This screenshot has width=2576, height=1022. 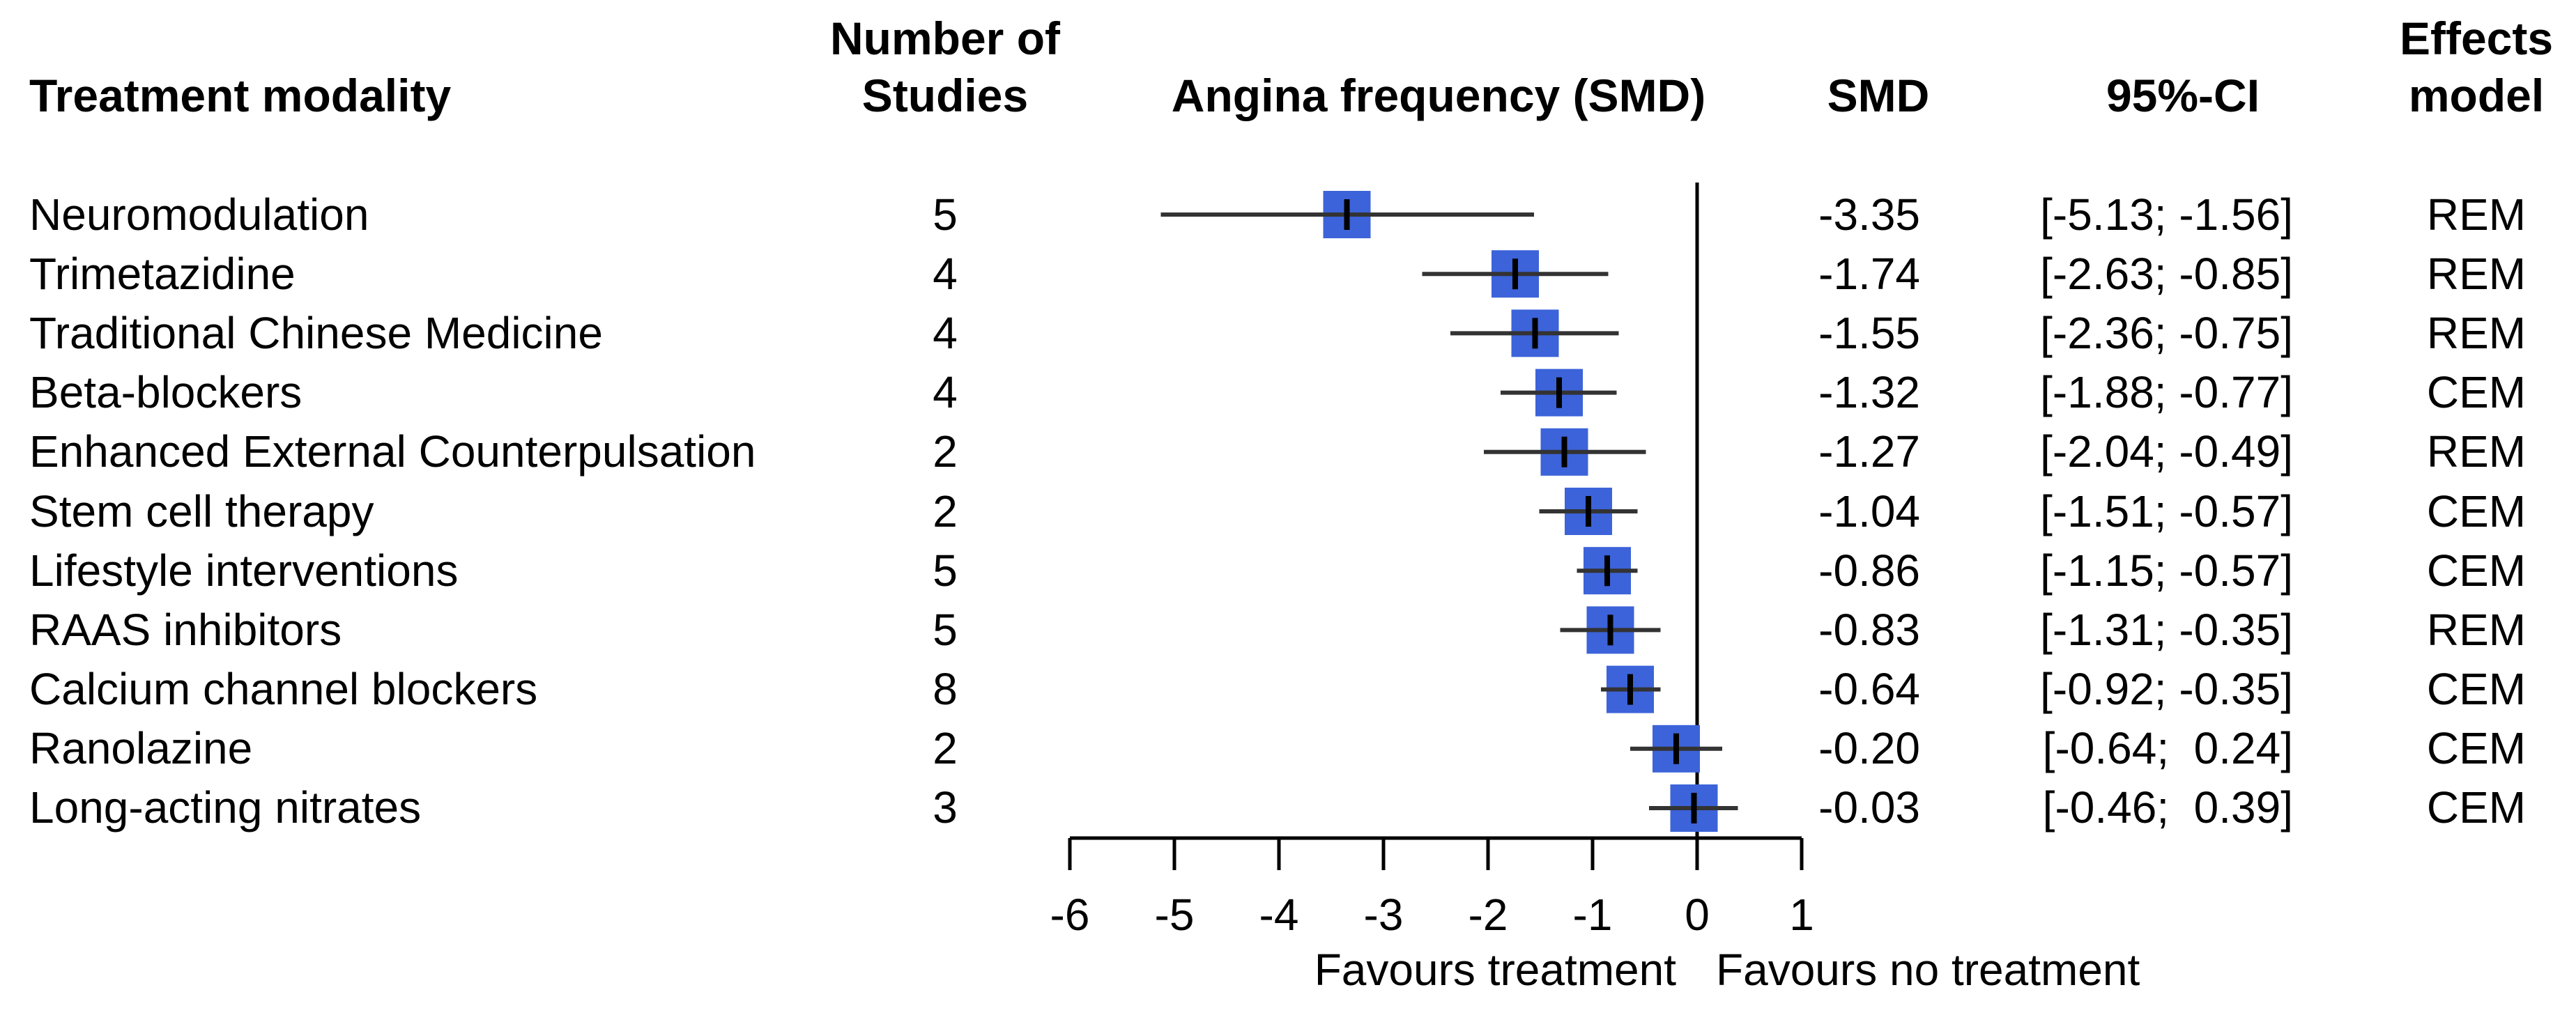 I want to click on smd-value: -1.32, so click(x=1869, y=393).